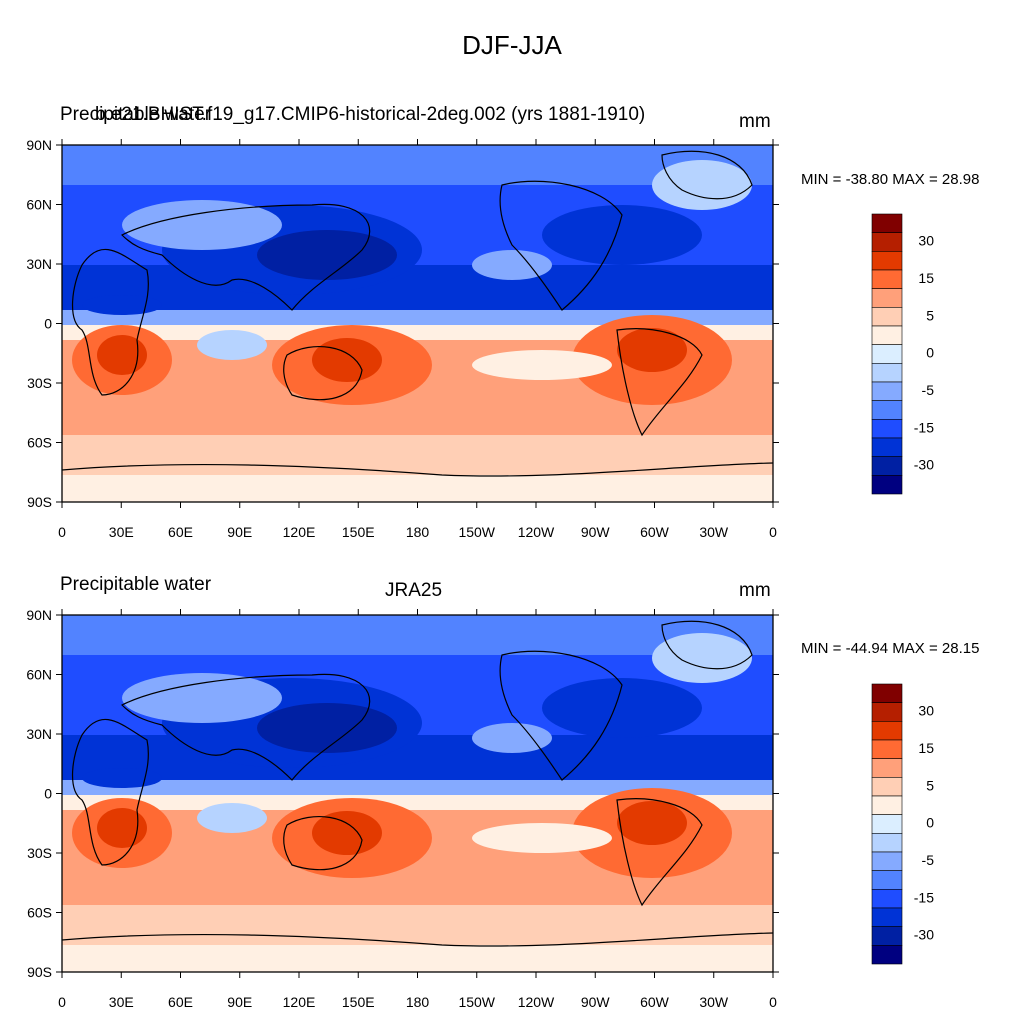  Describe the element at coordinates (890, 648) in the screenshot. I see `min-max-label: MIN = -44.94 MAX = 28.15` at that location.